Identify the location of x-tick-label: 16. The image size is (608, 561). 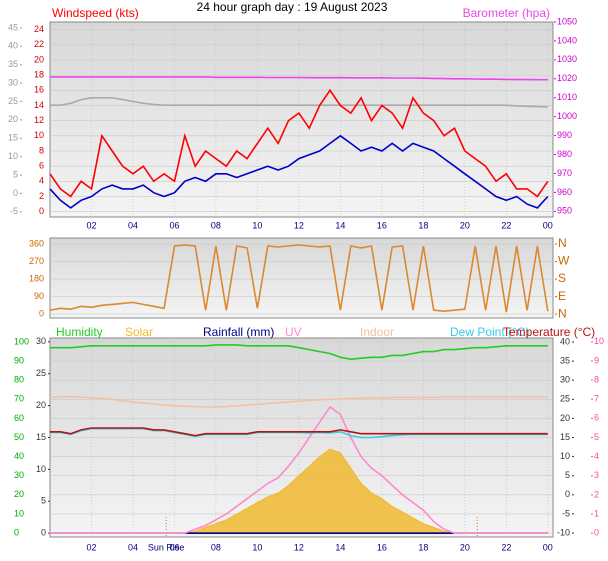
(382, 225).